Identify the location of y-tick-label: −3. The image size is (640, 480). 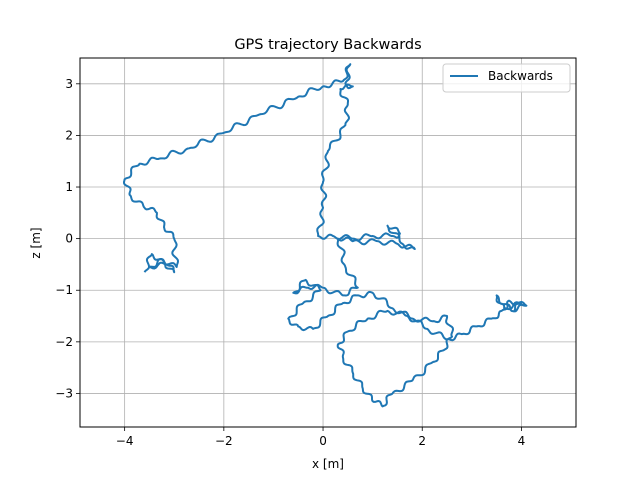
(64, 393).